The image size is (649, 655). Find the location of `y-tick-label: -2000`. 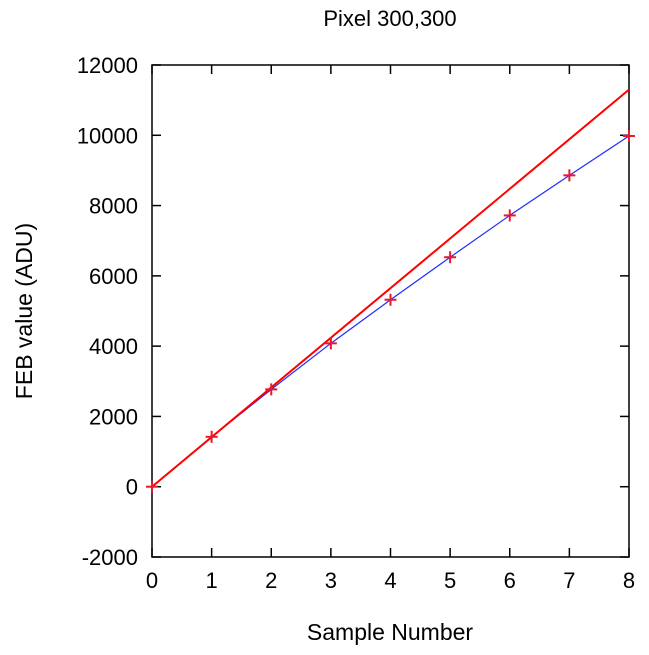

y-tick-label: -2000 is located at coordinates (110, 557).